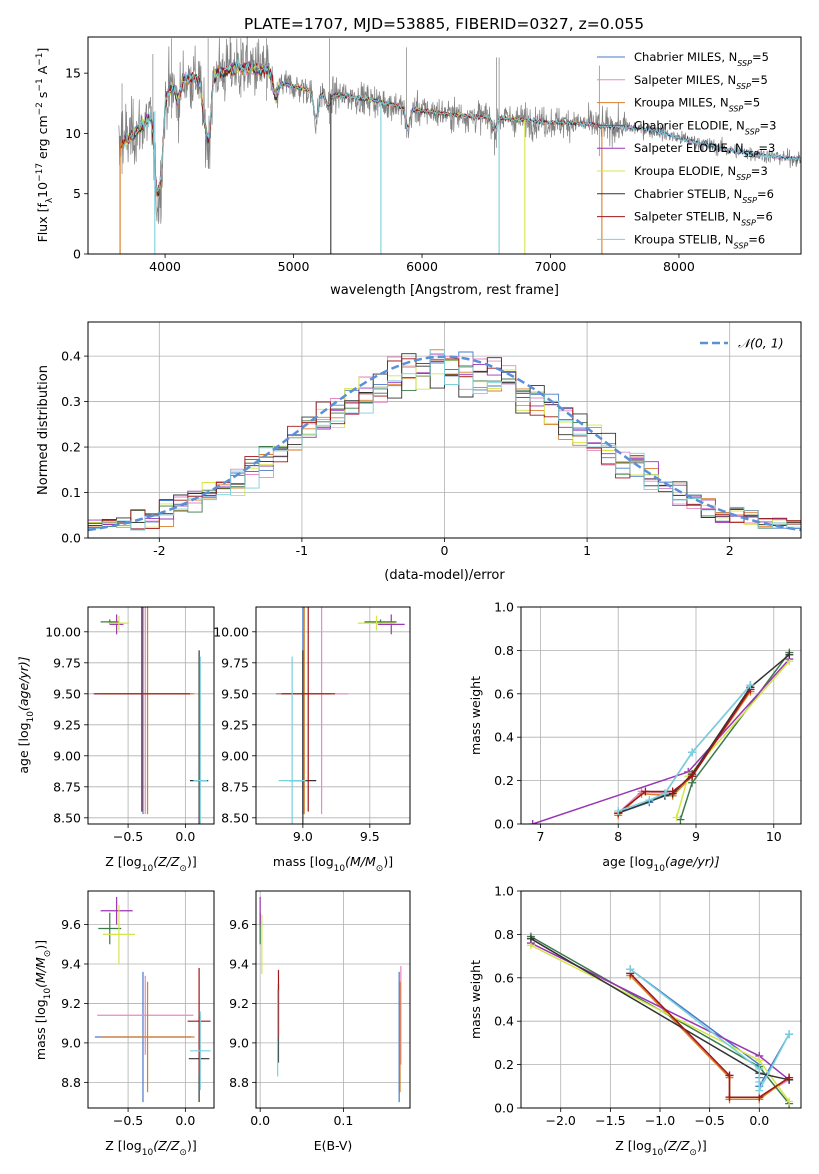 This screenshot has width=819, height=1174. I want to click on legend-entry: Kroupa MILES, NSSP=5, so click(697, 105).